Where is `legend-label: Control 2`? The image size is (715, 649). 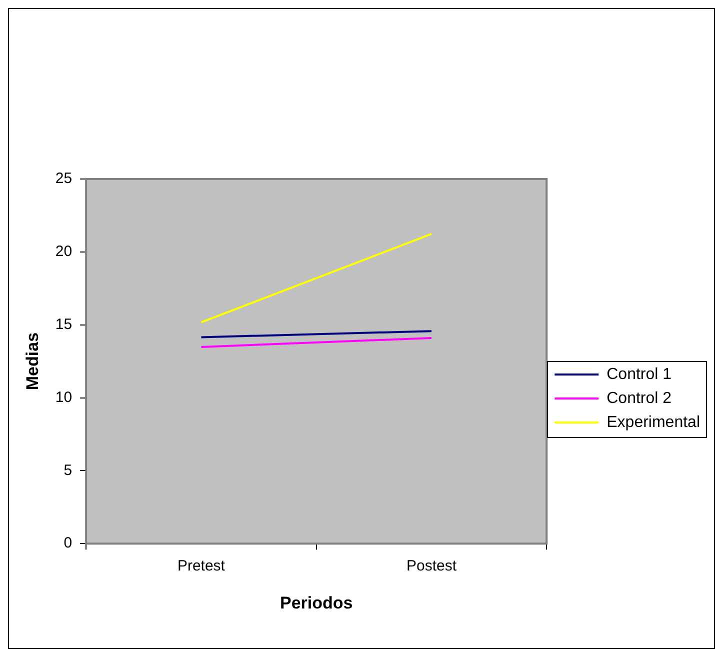
legend-label: Control 2 is located at coordinates (639, 398).